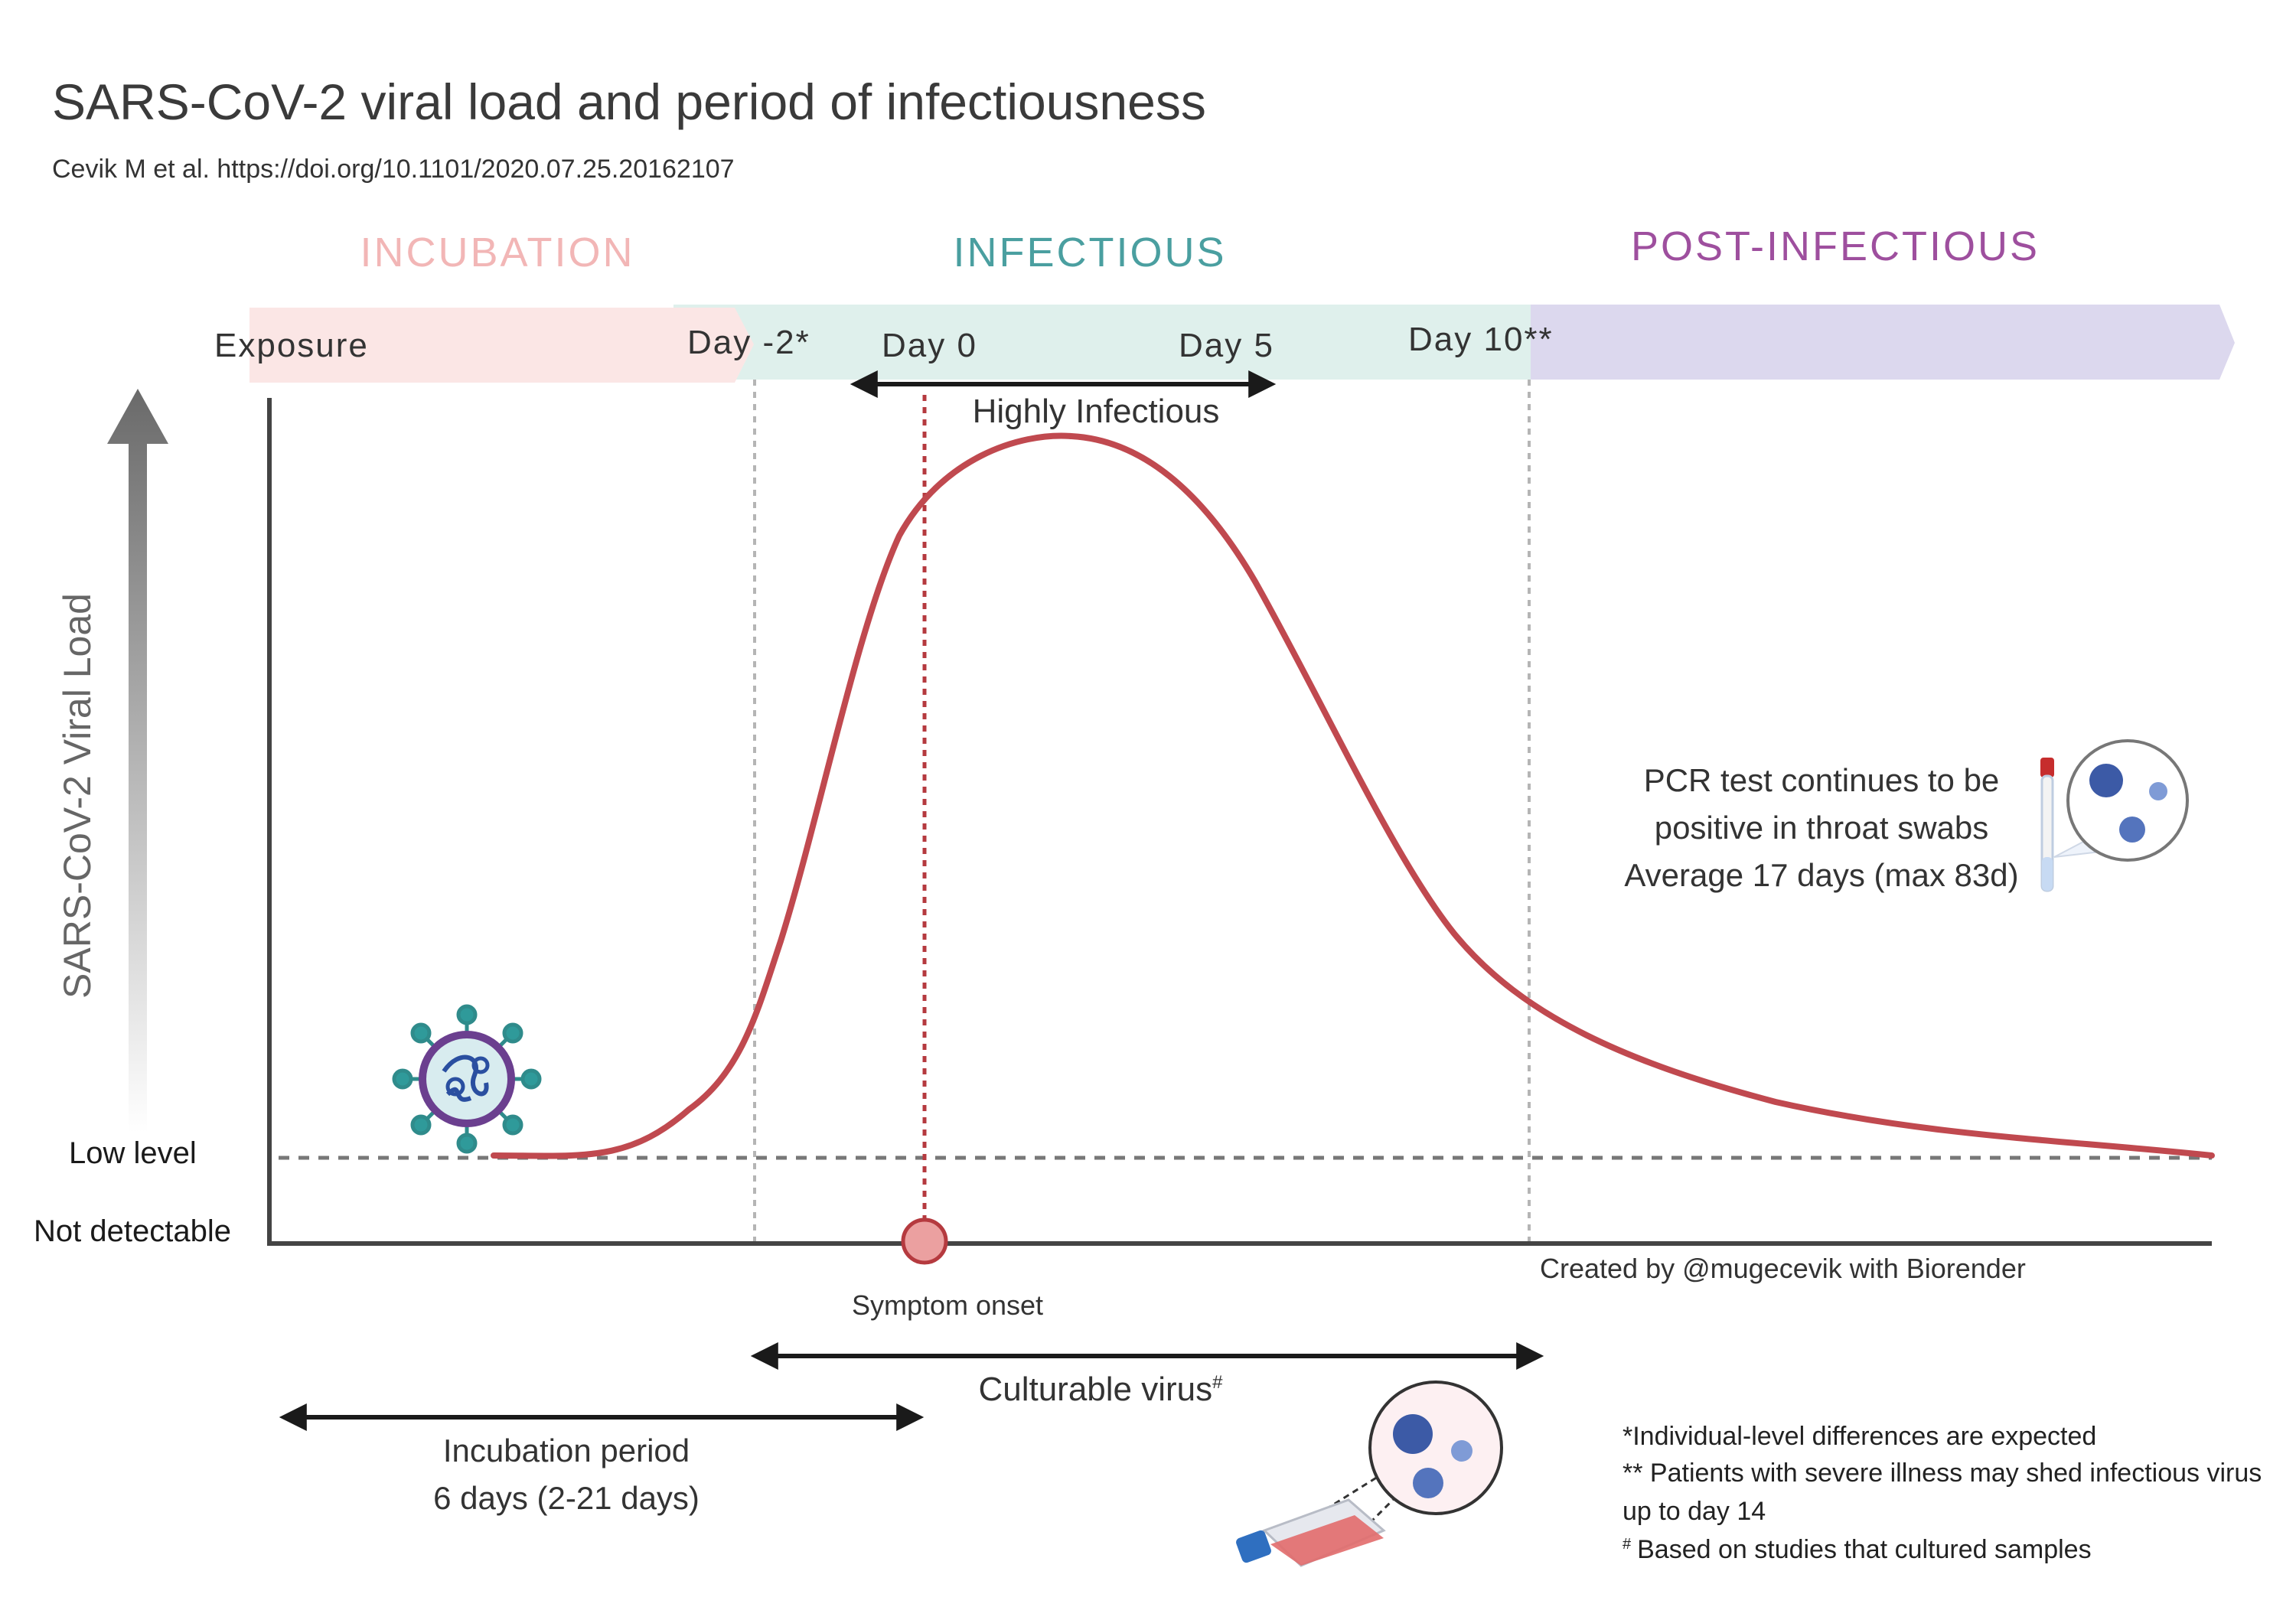 This screenshot has width=2296, height=1607. Describe the element at coordinates (1102, 342) in the screenshot. I see `band-infectious` at that location.